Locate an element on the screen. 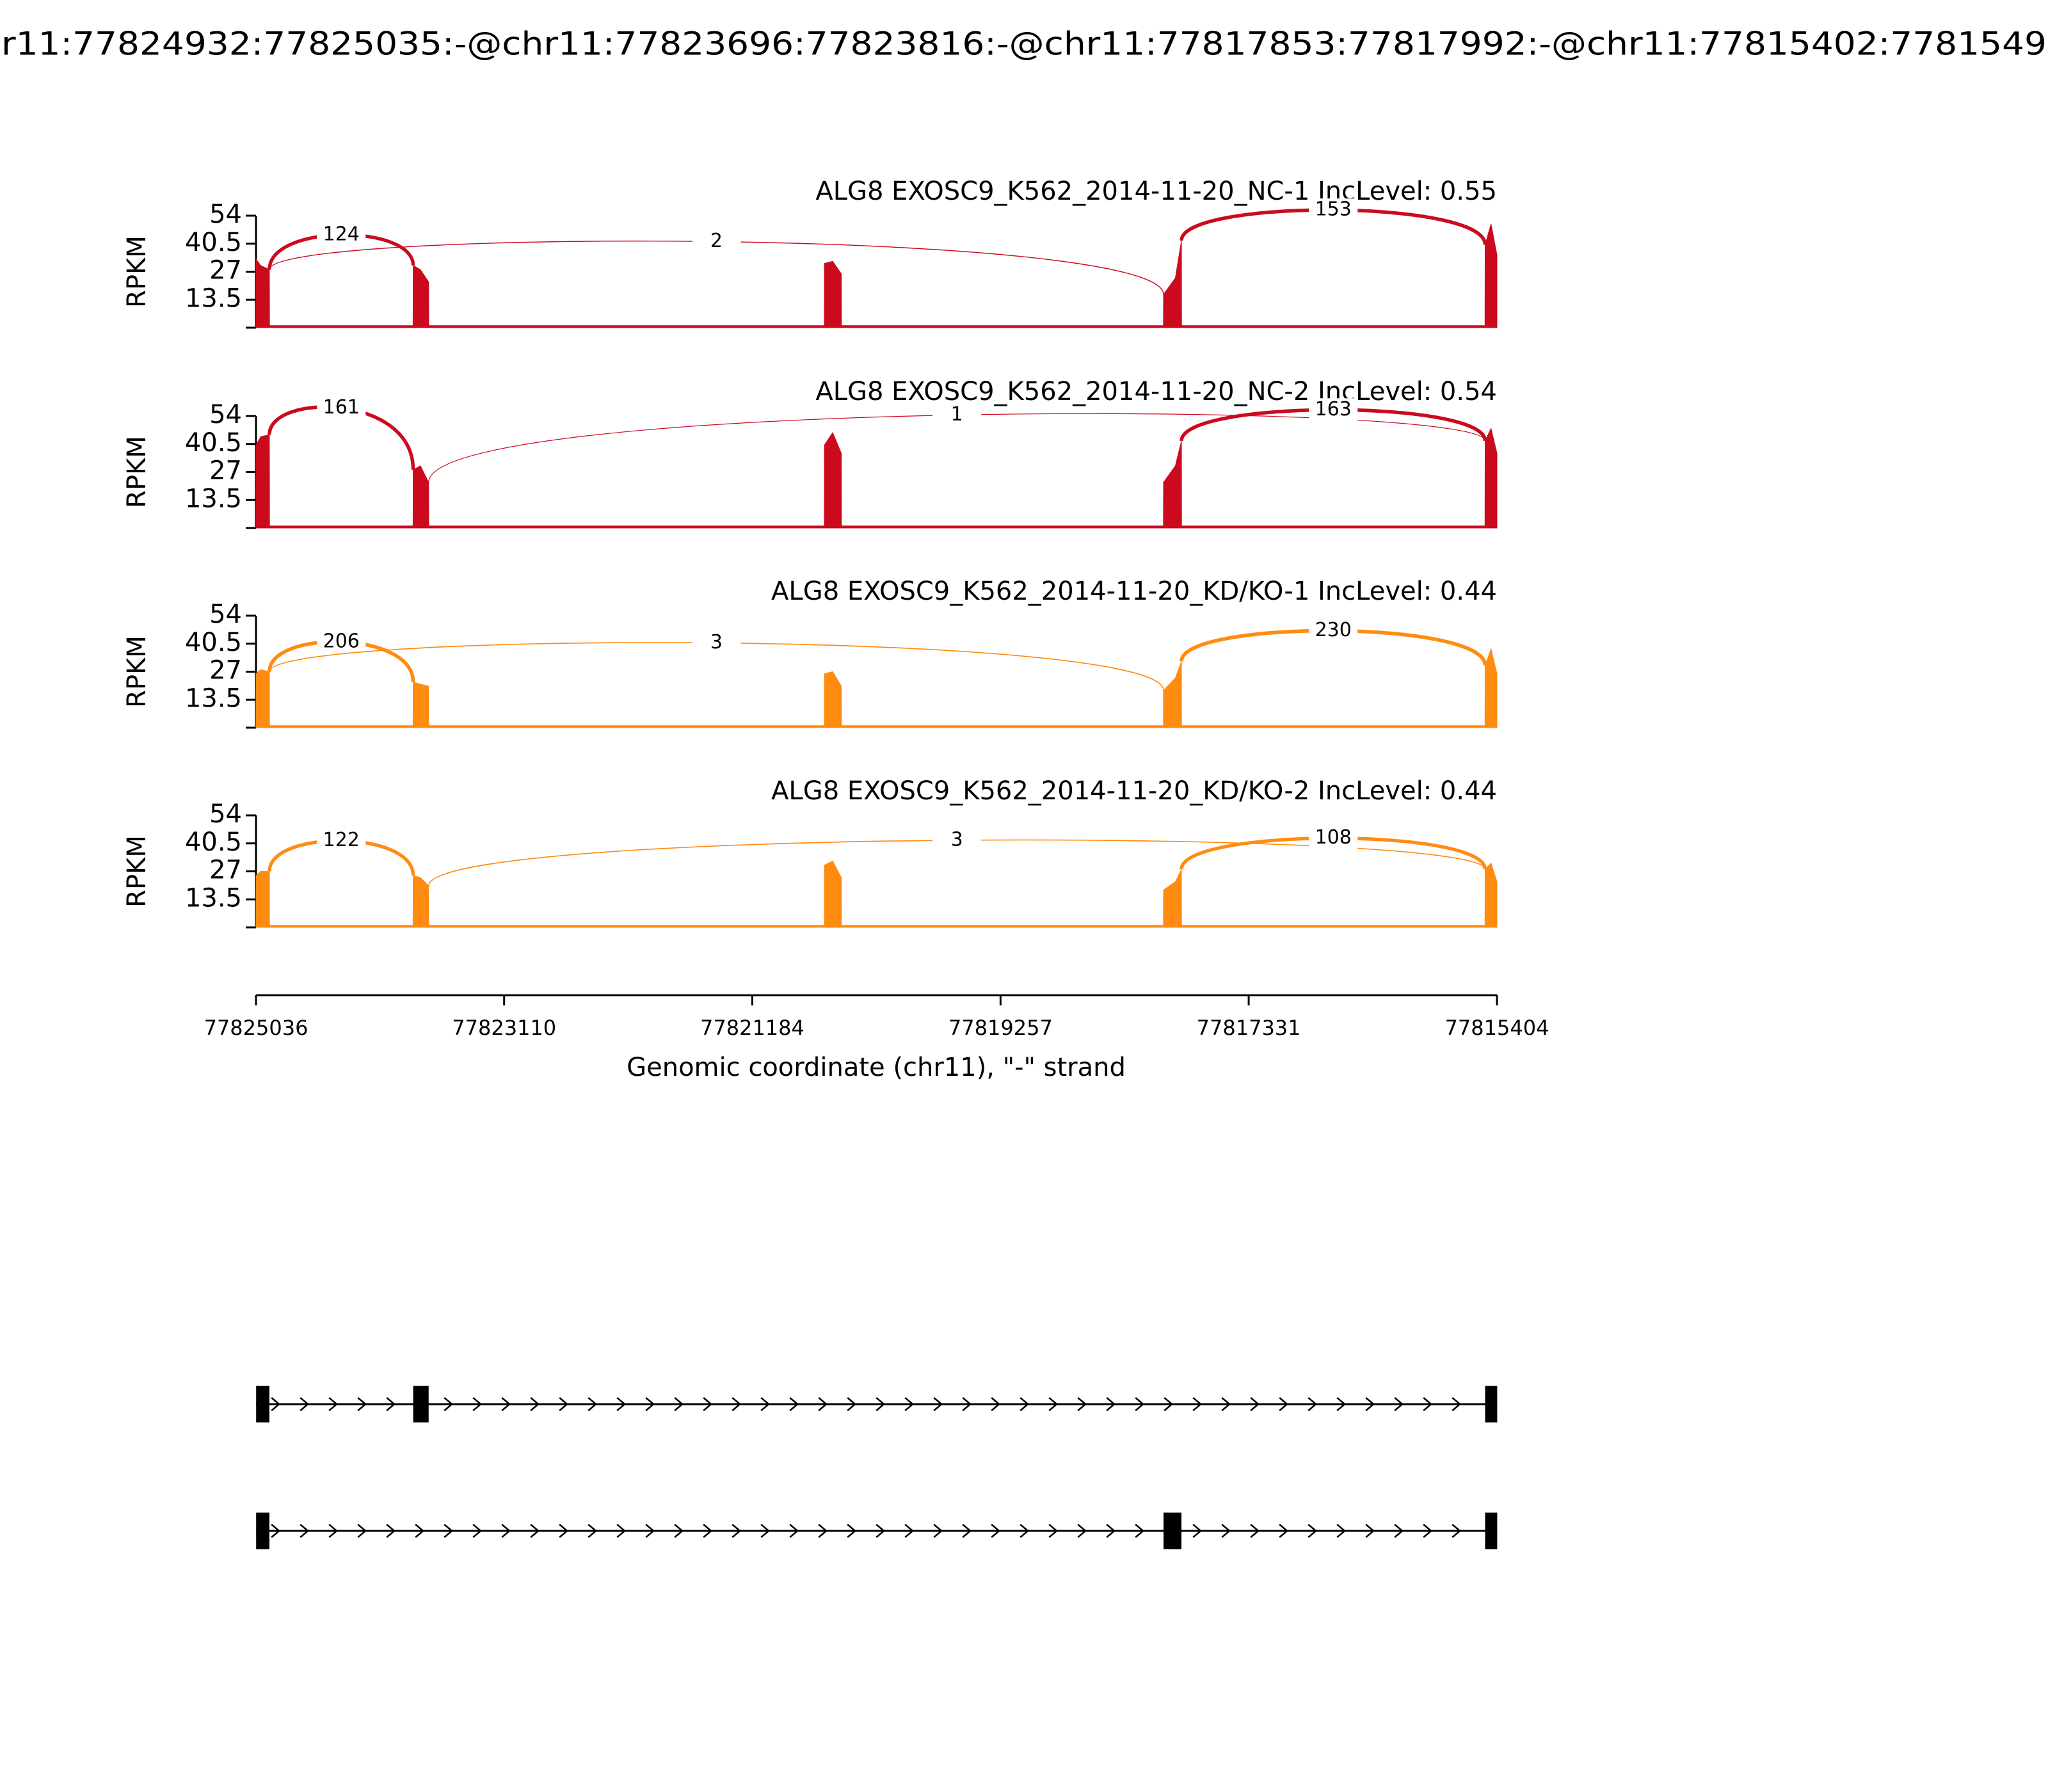 The height and width of the screenshot is (1792, 2048). x-tick-label: 77823110 is located at coordinates (504, 1028).